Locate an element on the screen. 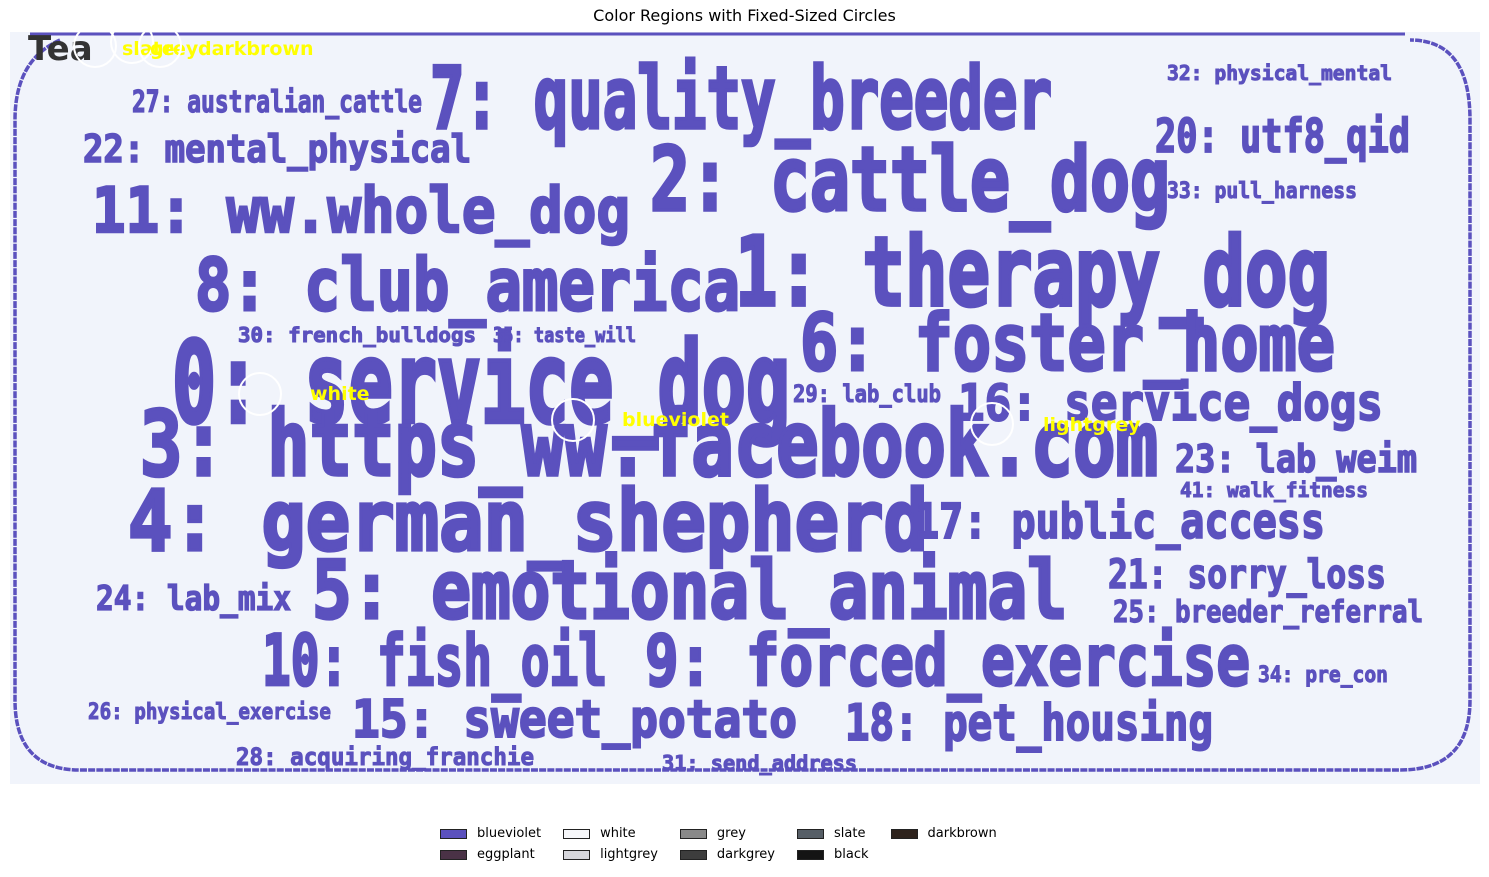 The width and height of the screenshot is (1489, 877). legend-label: grey is located at coordinates (731, 833).